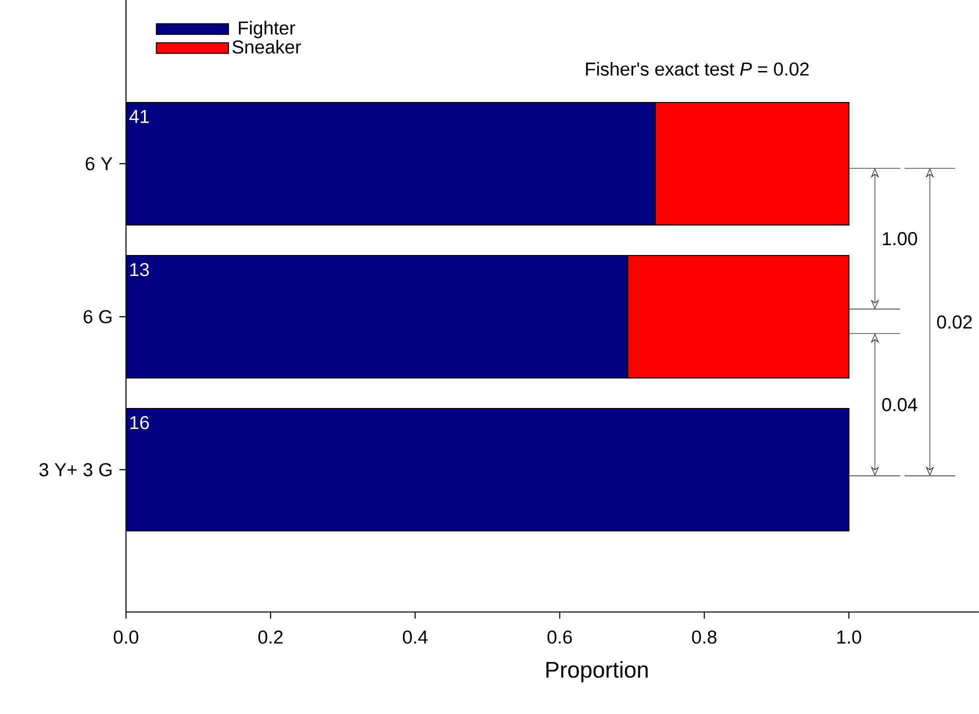 The width and height of the screenshot is (979, 714). I want to click on annotation: 41, so click(139, 116).